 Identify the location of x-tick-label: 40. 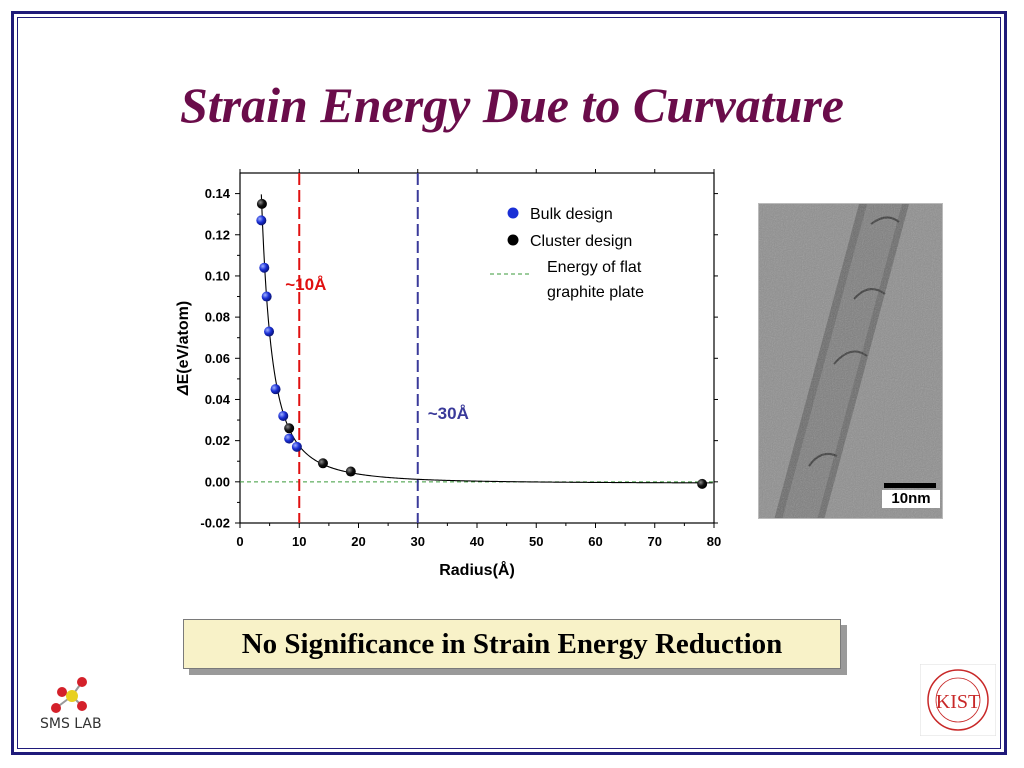
(477, 541).